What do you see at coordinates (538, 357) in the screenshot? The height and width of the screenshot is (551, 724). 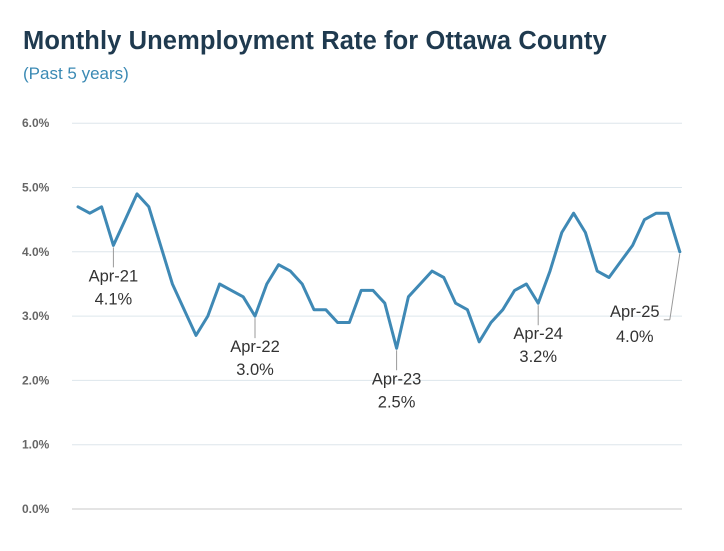 I see `annotation-value: 3.2%` at bounding box center [538, 357].